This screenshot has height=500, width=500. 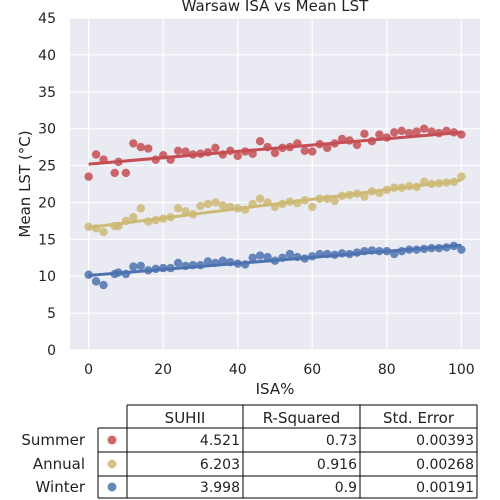 What do you see at coordinates (47, 93) in the screenshot?
I see `y-tick-label: 35` at bounding box center [47, 93].